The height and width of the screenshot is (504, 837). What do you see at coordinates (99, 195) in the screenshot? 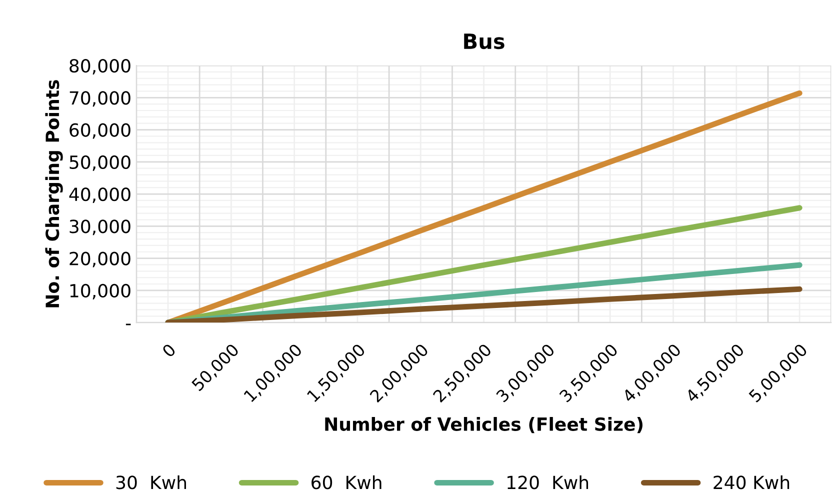
I see `y-tick-label: 40,000` at bounding box center [99, 195].